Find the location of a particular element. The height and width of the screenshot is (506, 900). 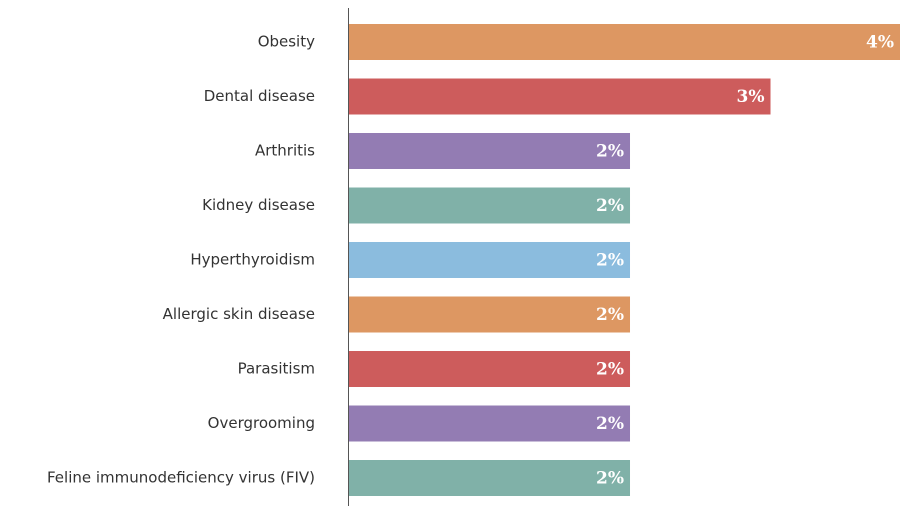

category-label: Arthritis is located at coordinates (285, 151).